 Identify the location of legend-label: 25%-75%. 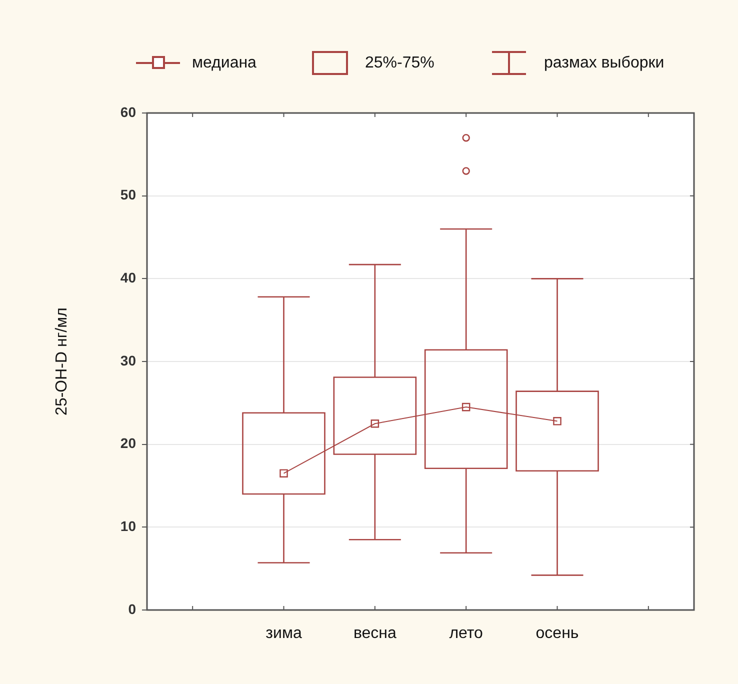
(399, 63).